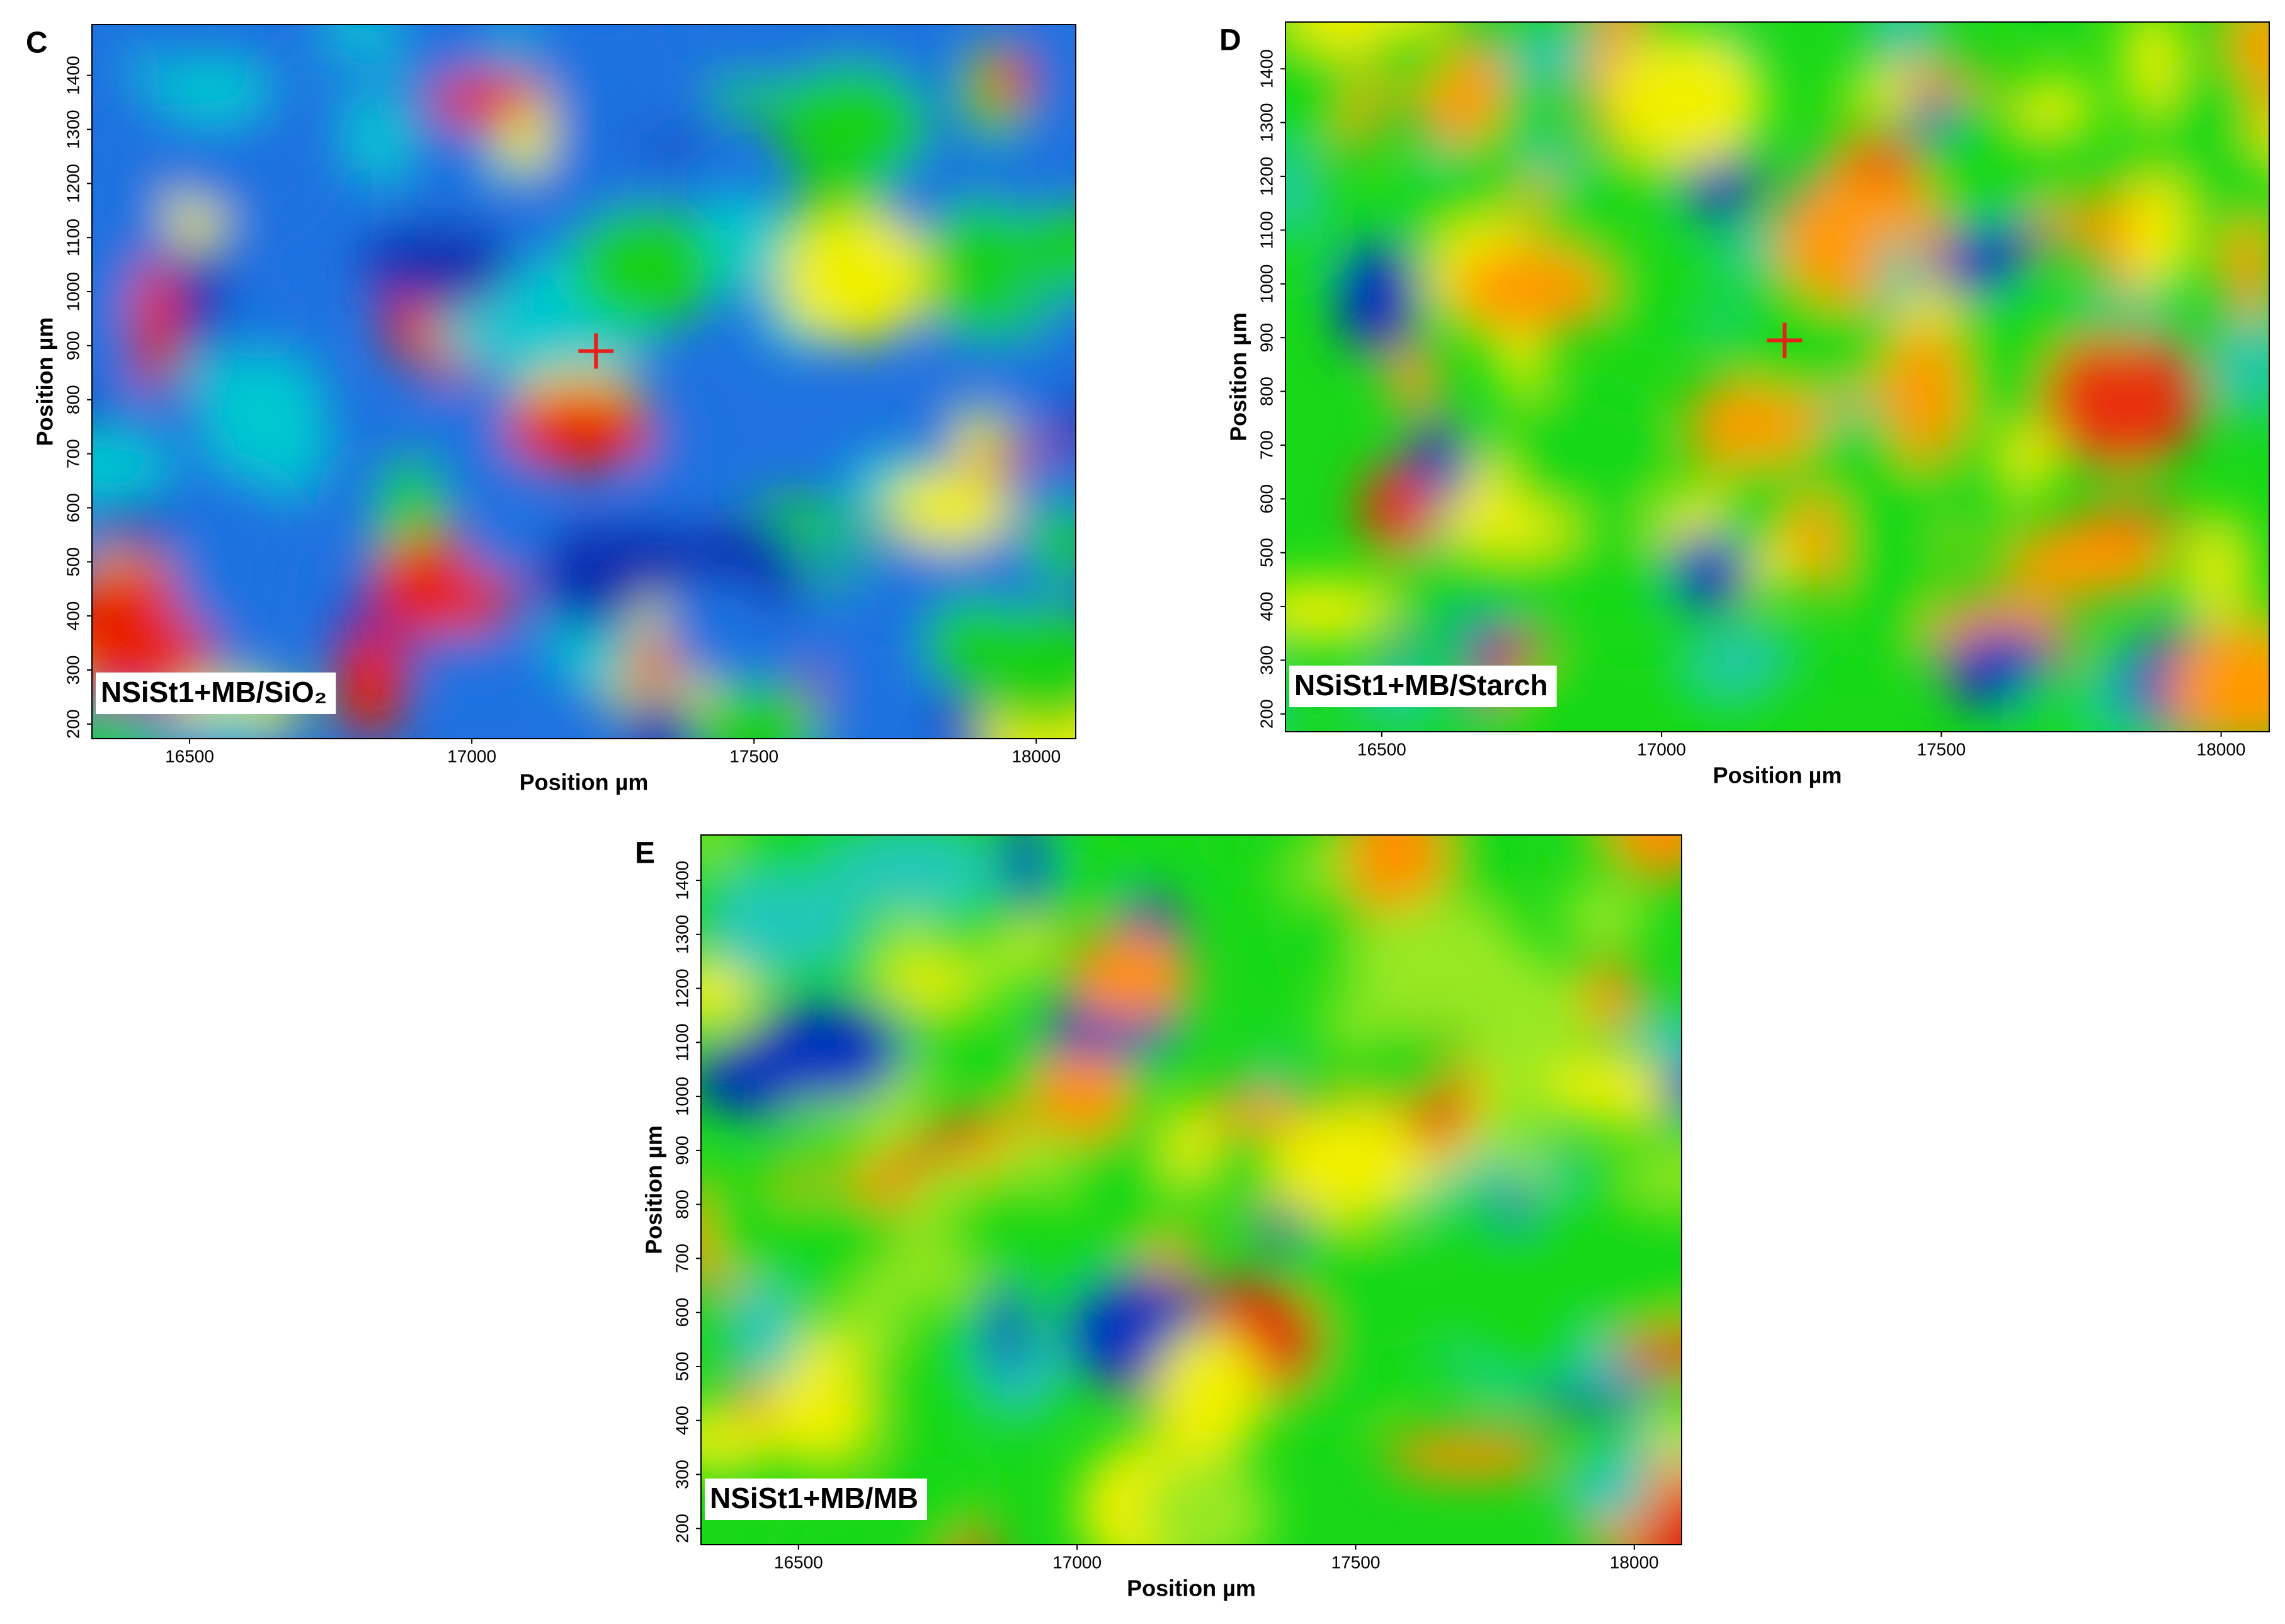 This screenshot has height=1624, width=2285. What do you see at coordinates (1230, 41) in the screenshot?
I see `panel-label: D` at bounding box center [1230, 41].